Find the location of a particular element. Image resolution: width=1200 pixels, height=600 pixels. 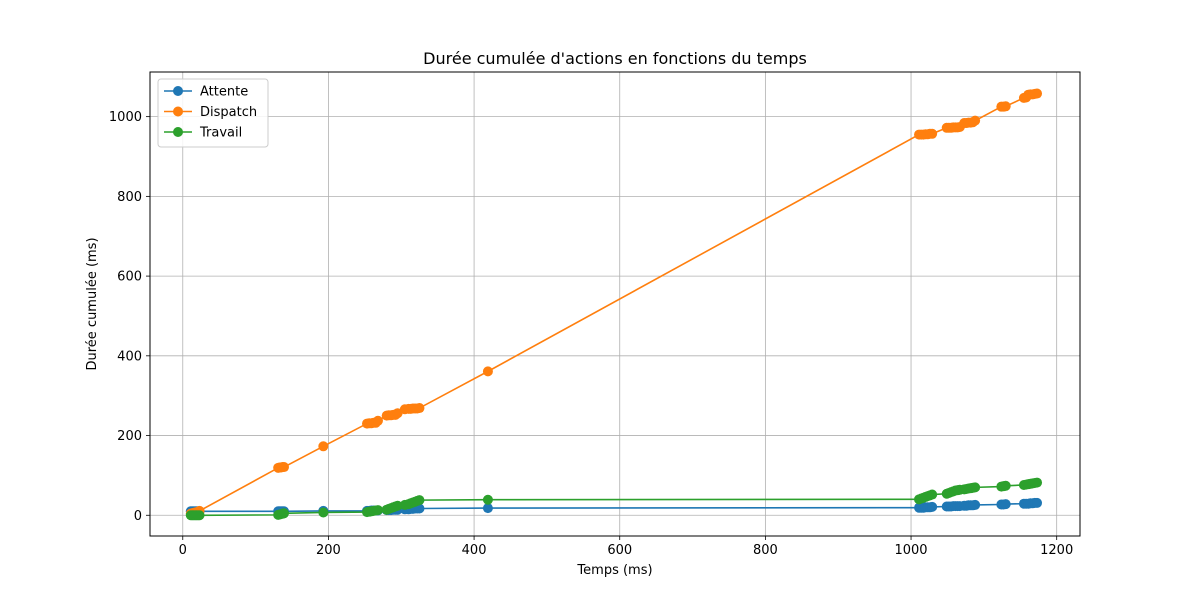

legend-item-dispatch: Dispatch is located at coordinates (210, 112).